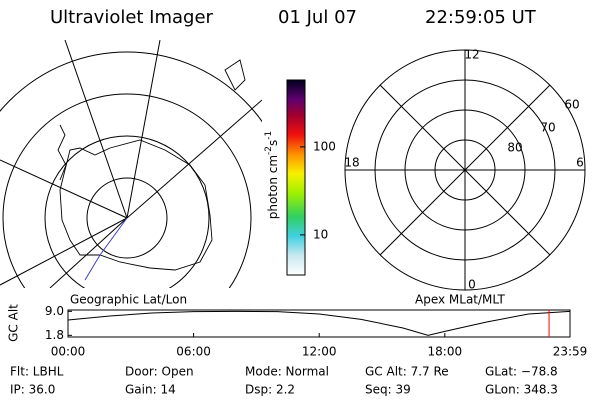  I want to click on info-field: Door: Open, so click(159, 372).